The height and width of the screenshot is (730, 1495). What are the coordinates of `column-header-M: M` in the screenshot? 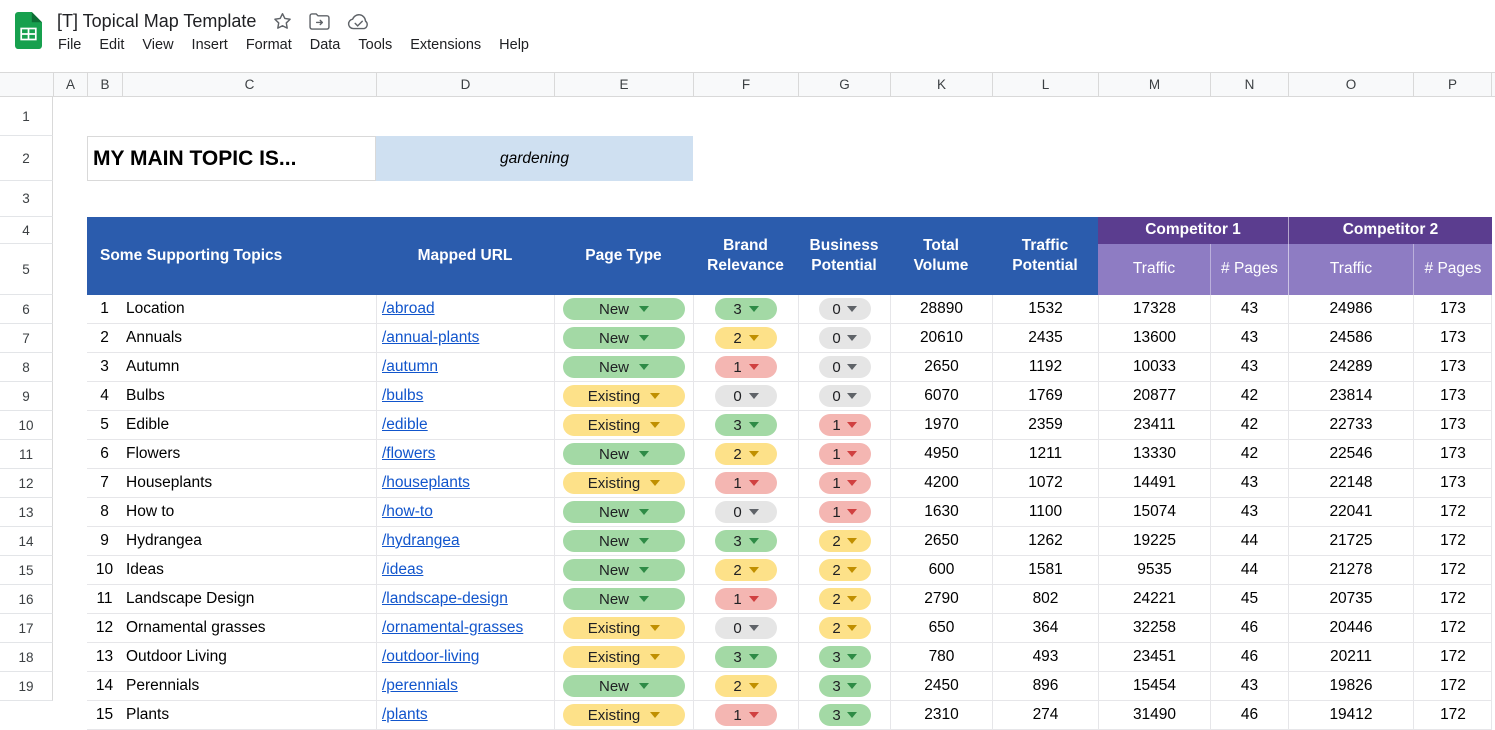 It's located at (1154, 84).